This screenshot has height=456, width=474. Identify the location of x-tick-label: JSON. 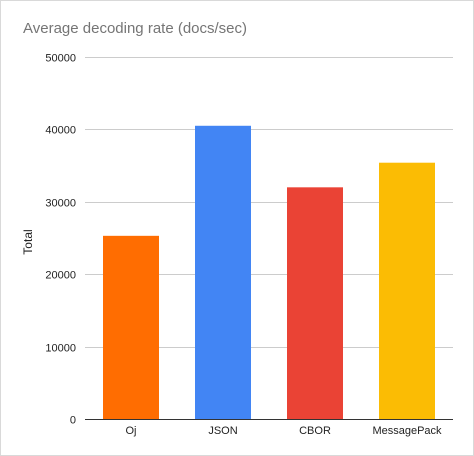
(222, 431).